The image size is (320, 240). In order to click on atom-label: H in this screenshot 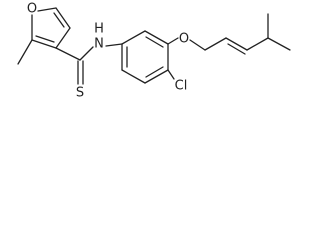, I will do `click(99, 29)`.